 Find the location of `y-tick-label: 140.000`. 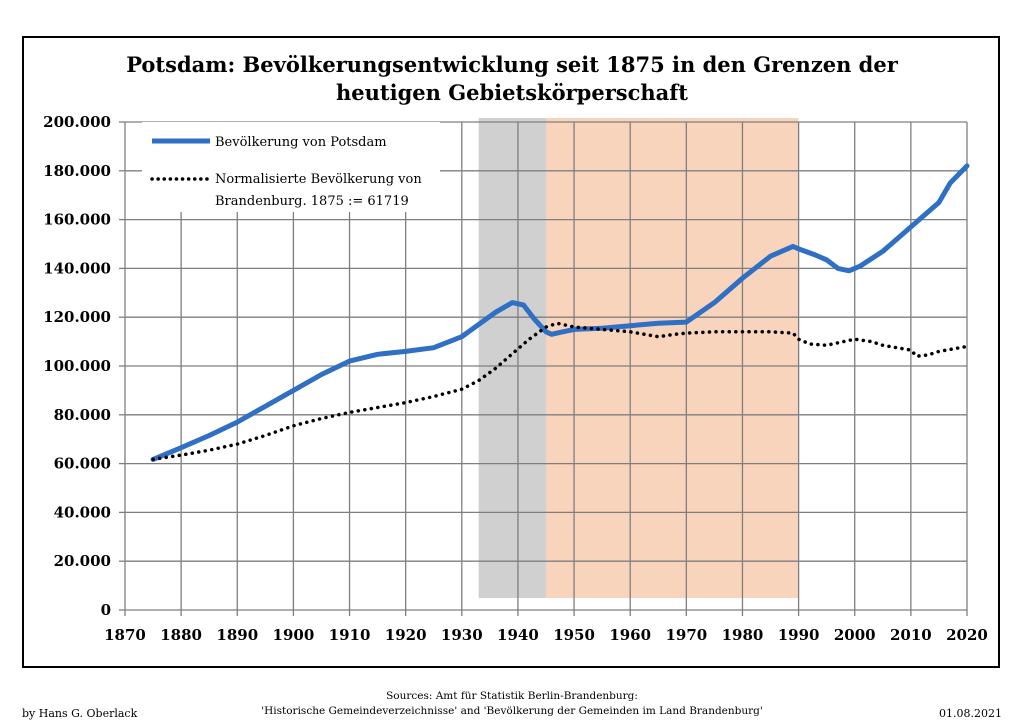

y-tick-label: 140.000 is located at coordinates (77, 268).